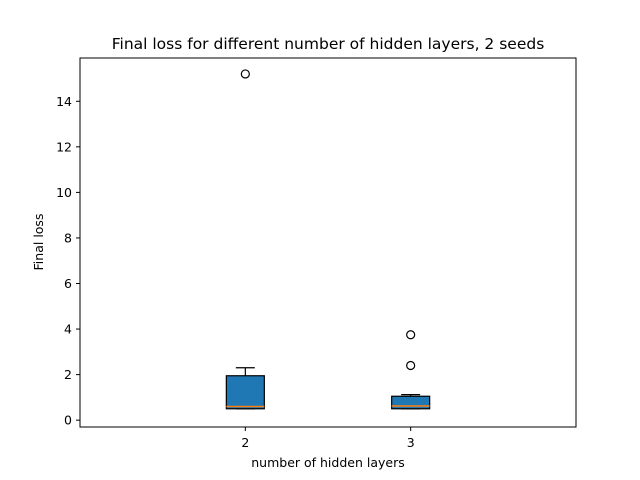  I want to click on y-tick-label: 8, so click(68, 237).